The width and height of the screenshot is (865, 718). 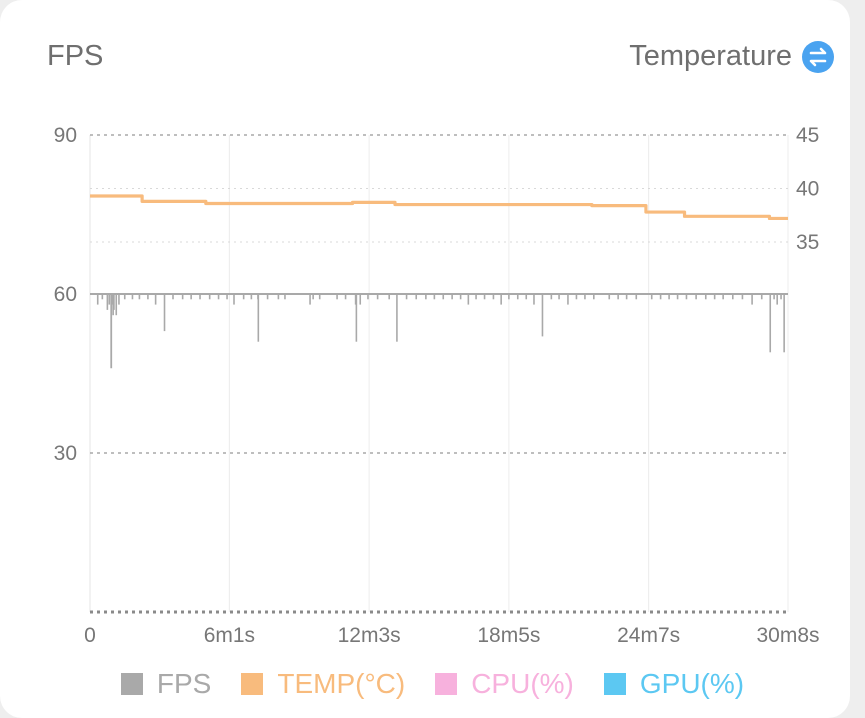 I want to click on x-tick-label: 6m1s, so click(x=229, y=635).